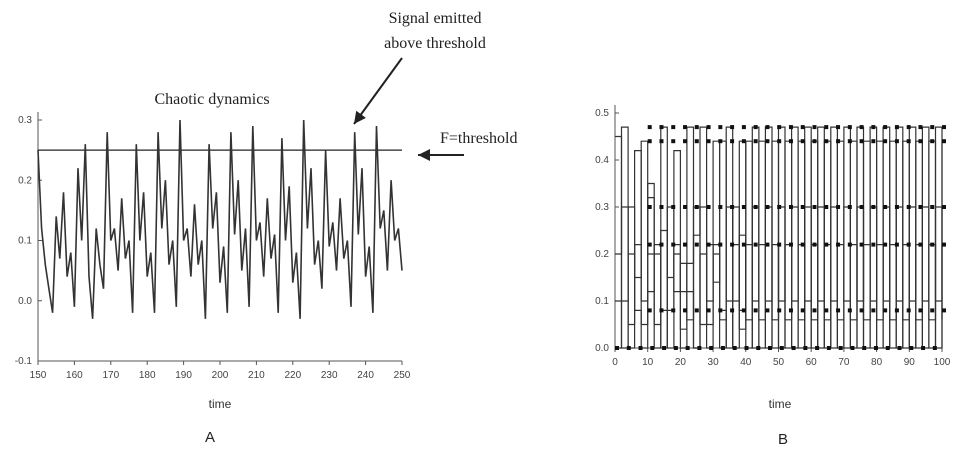 This screenshot has width=961, height=453. I want to click on panel-b-x-tick-label: 10, so click(648, 362).